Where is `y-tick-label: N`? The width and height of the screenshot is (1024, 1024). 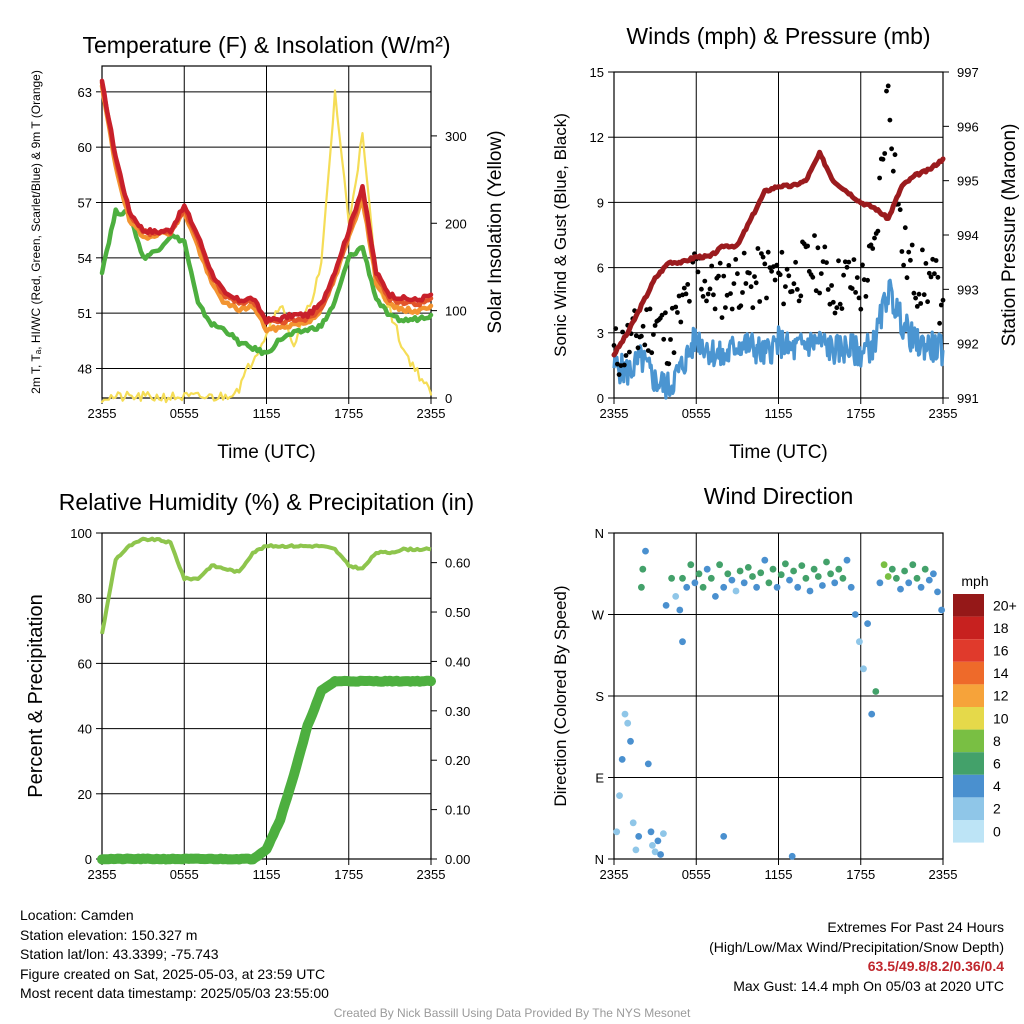
y-tick-label: N is located at coordinates (599, 533).